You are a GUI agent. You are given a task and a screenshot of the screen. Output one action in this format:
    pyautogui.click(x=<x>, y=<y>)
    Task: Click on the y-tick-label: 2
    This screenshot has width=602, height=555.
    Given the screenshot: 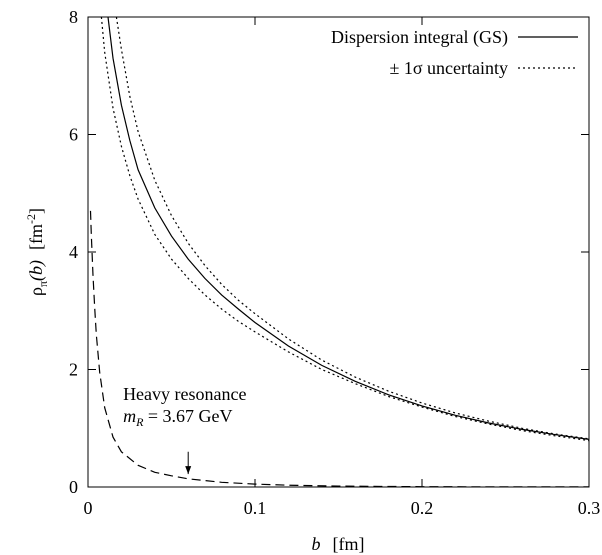 What is the action you would take?
    pyautogui.click(x=73, y=370)
    